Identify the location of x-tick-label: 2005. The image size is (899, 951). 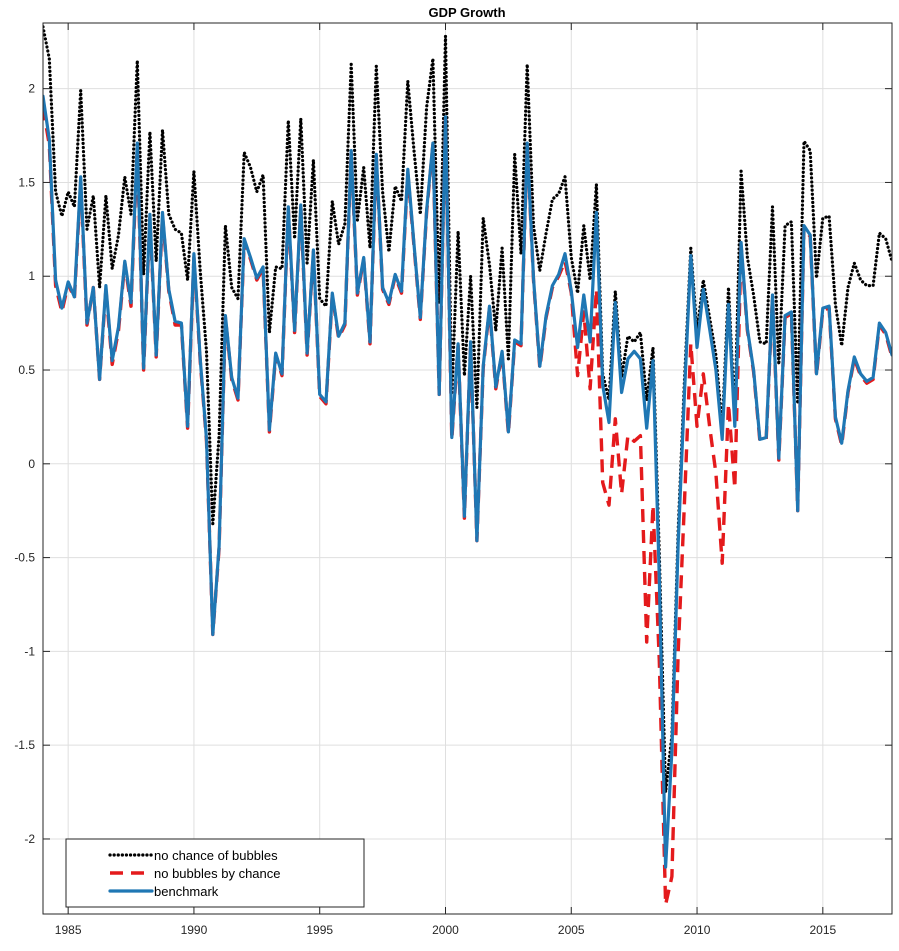
(571, 930).